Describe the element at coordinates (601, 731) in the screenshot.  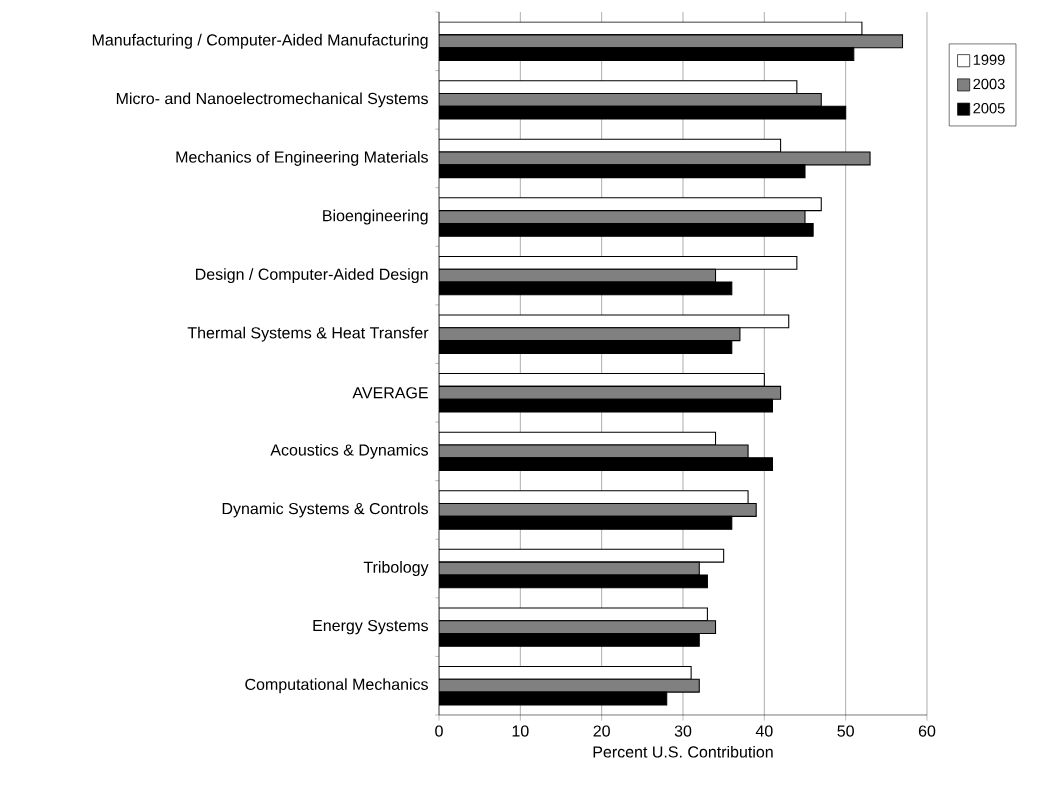
I see `x-tick-label: 20` at that location.